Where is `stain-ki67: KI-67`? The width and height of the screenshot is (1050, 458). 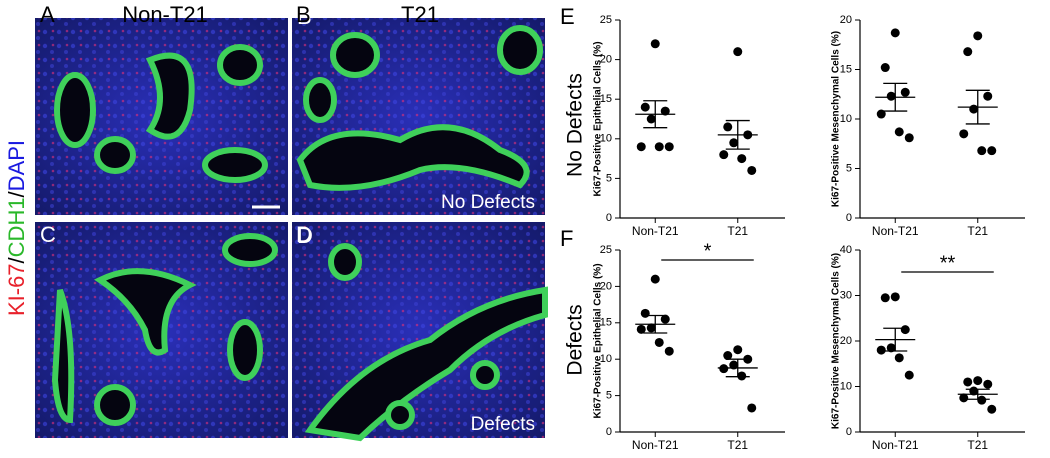
stain-ki67: KI-67 is located at coordinates (16, 289).